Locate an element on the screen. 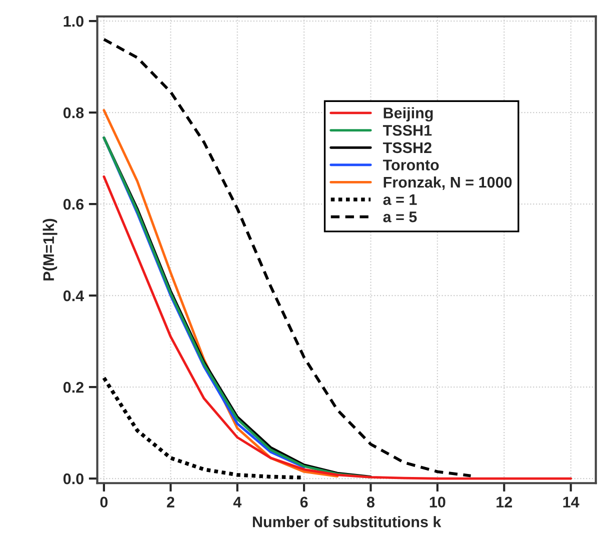  y-tick-label: 0.0 is located at coordinates (73, 478).